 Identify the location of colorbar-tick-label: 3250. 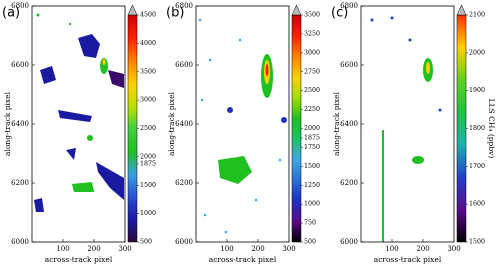
(312, 33).